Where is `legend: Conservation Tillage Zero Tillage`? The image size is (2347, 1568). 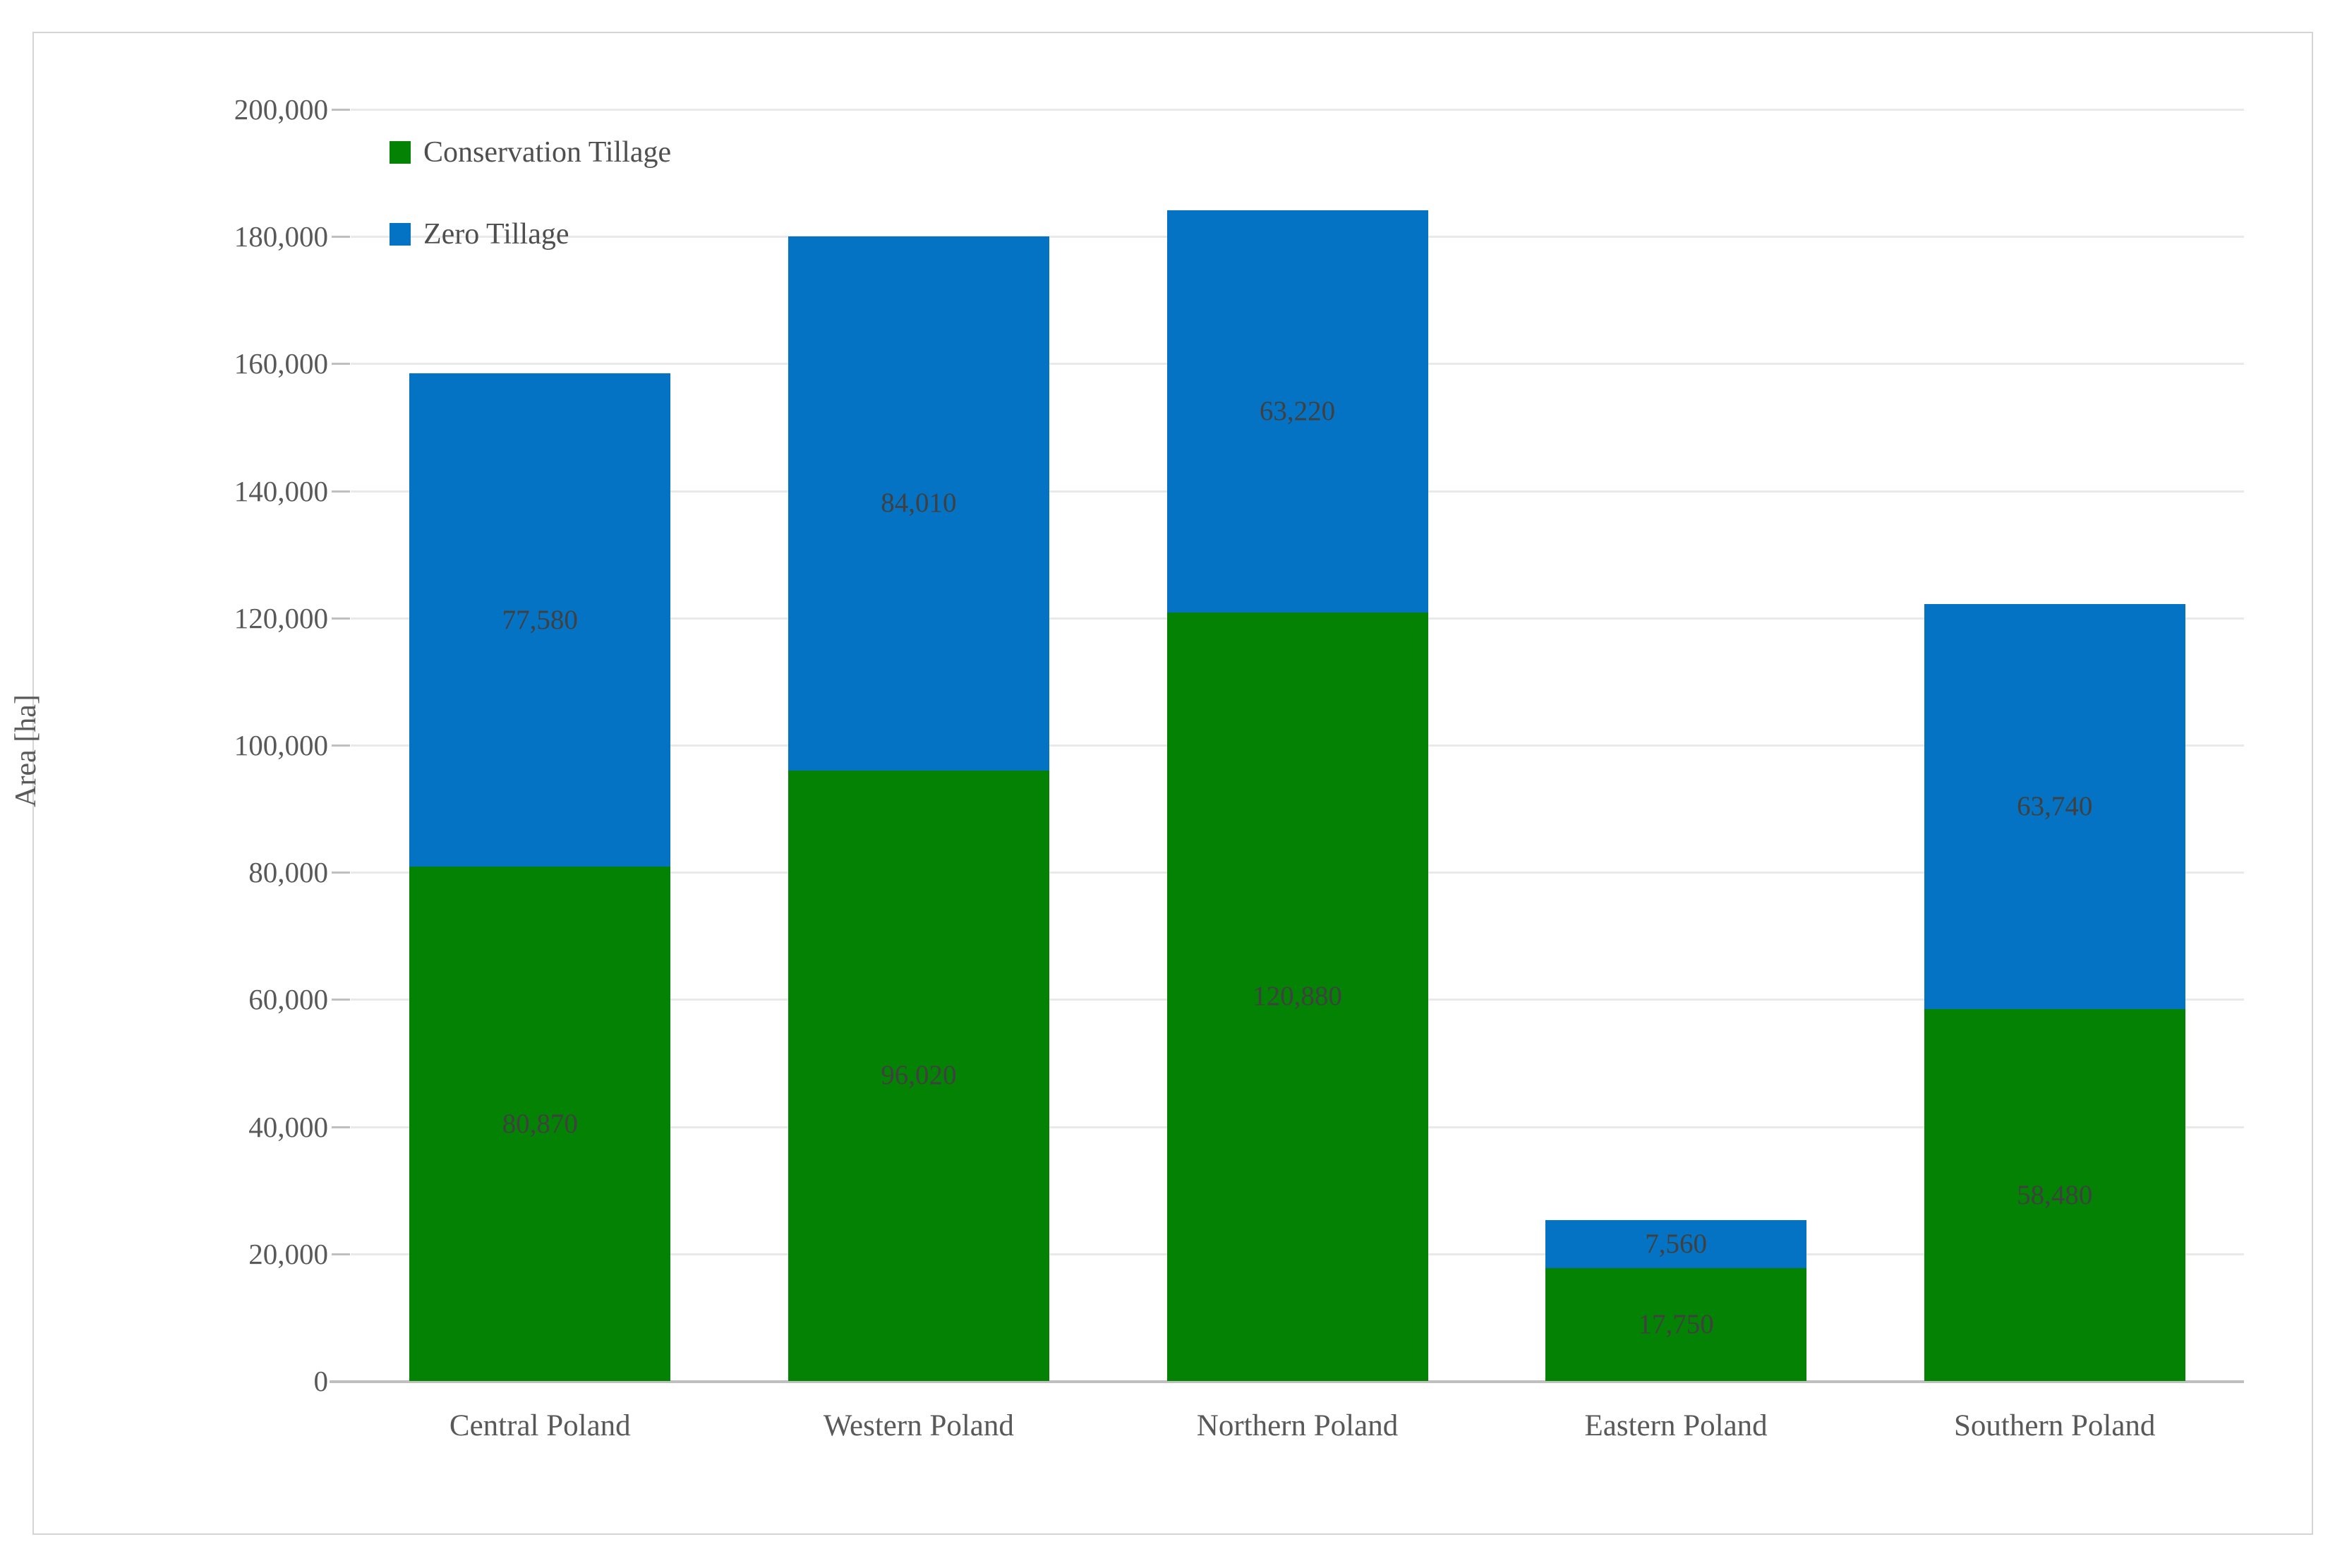 legend: Conservation Tillage Zero Tillage is located at coordinates (531, 219).